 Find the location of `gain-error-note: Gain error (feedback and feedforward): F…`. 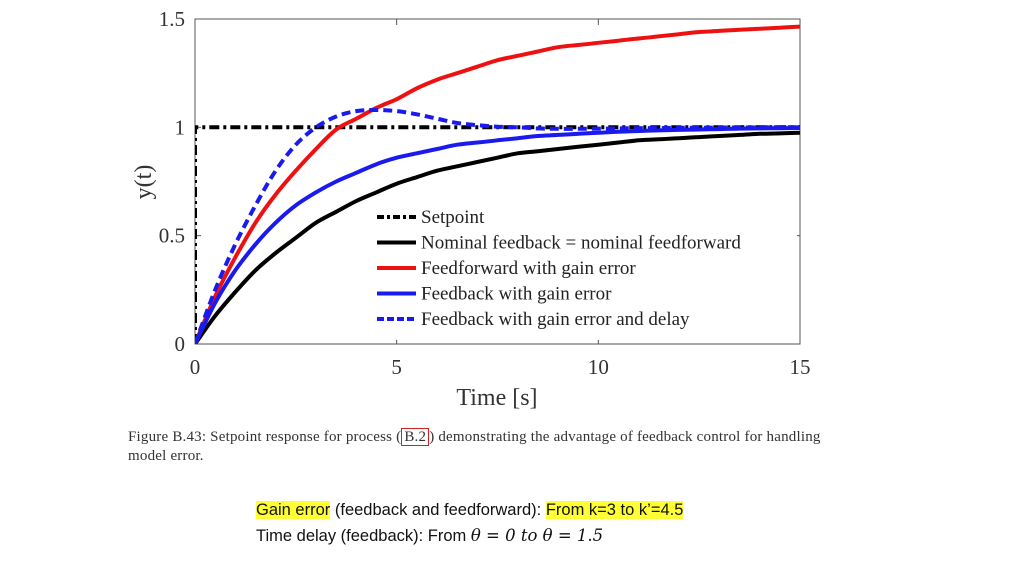

gain-error-note: Gain error (feedback and feedforward): F… is located at coordinates (470, 510).